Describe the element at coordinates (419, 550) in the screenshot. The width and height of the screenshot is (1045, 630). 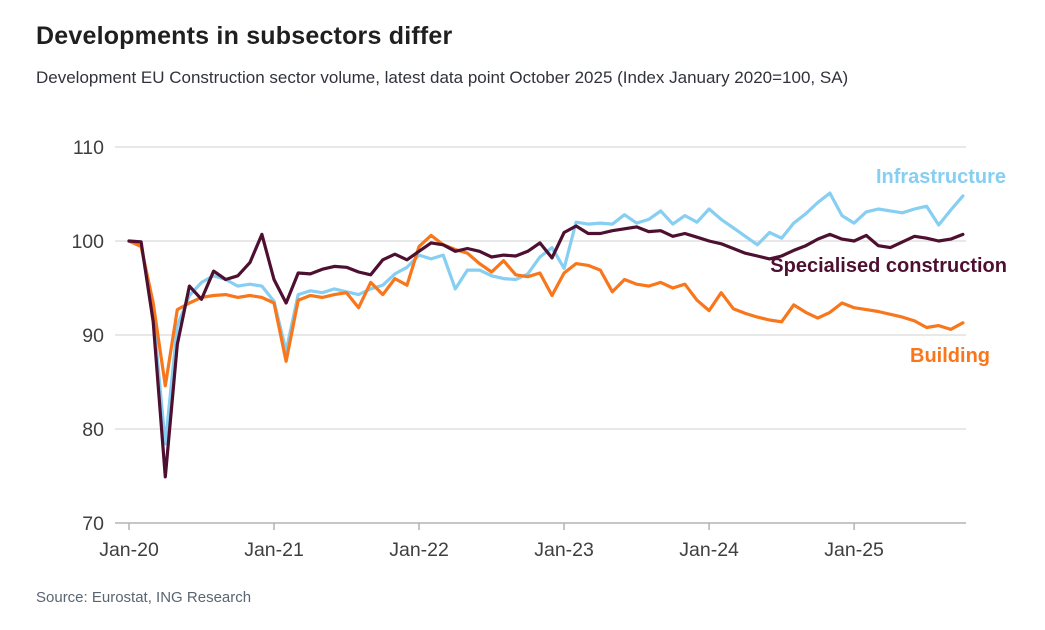
I see `x-axis-label-Jan-22: Jan-22` at that location.